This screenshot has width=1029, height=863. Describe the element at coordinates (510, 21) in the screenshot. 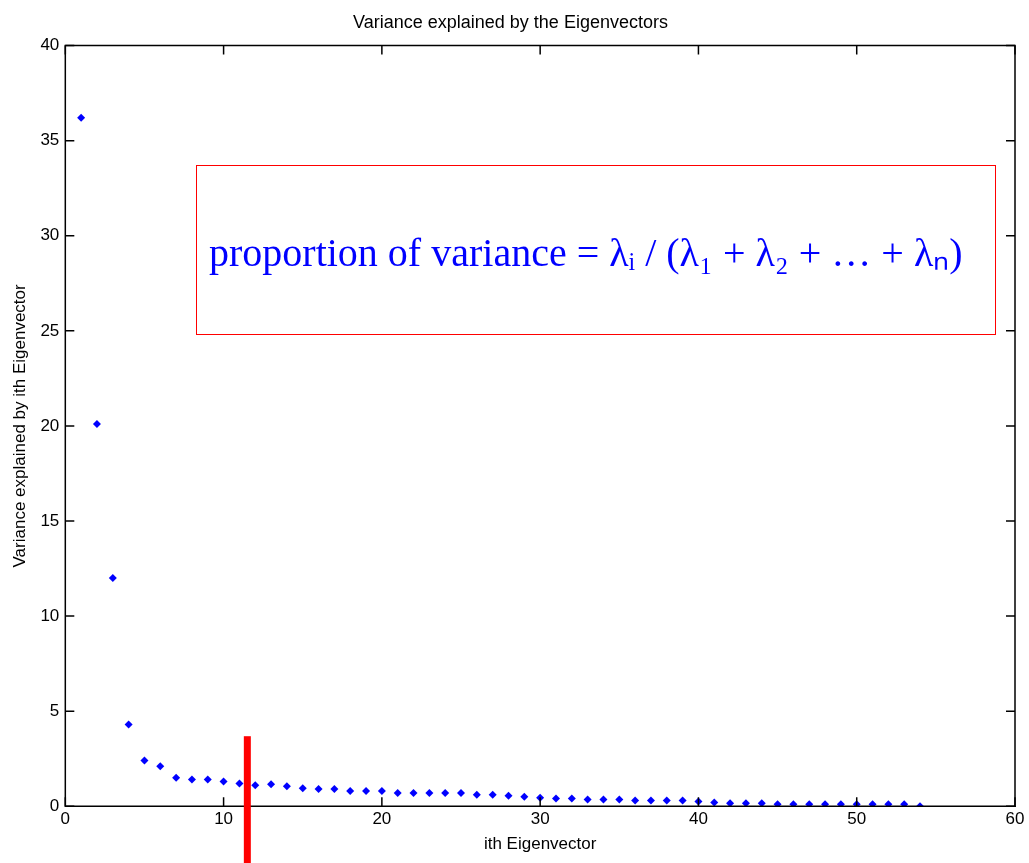

I see `chart-title: Variance explained by the Eigenvectors` at that location.